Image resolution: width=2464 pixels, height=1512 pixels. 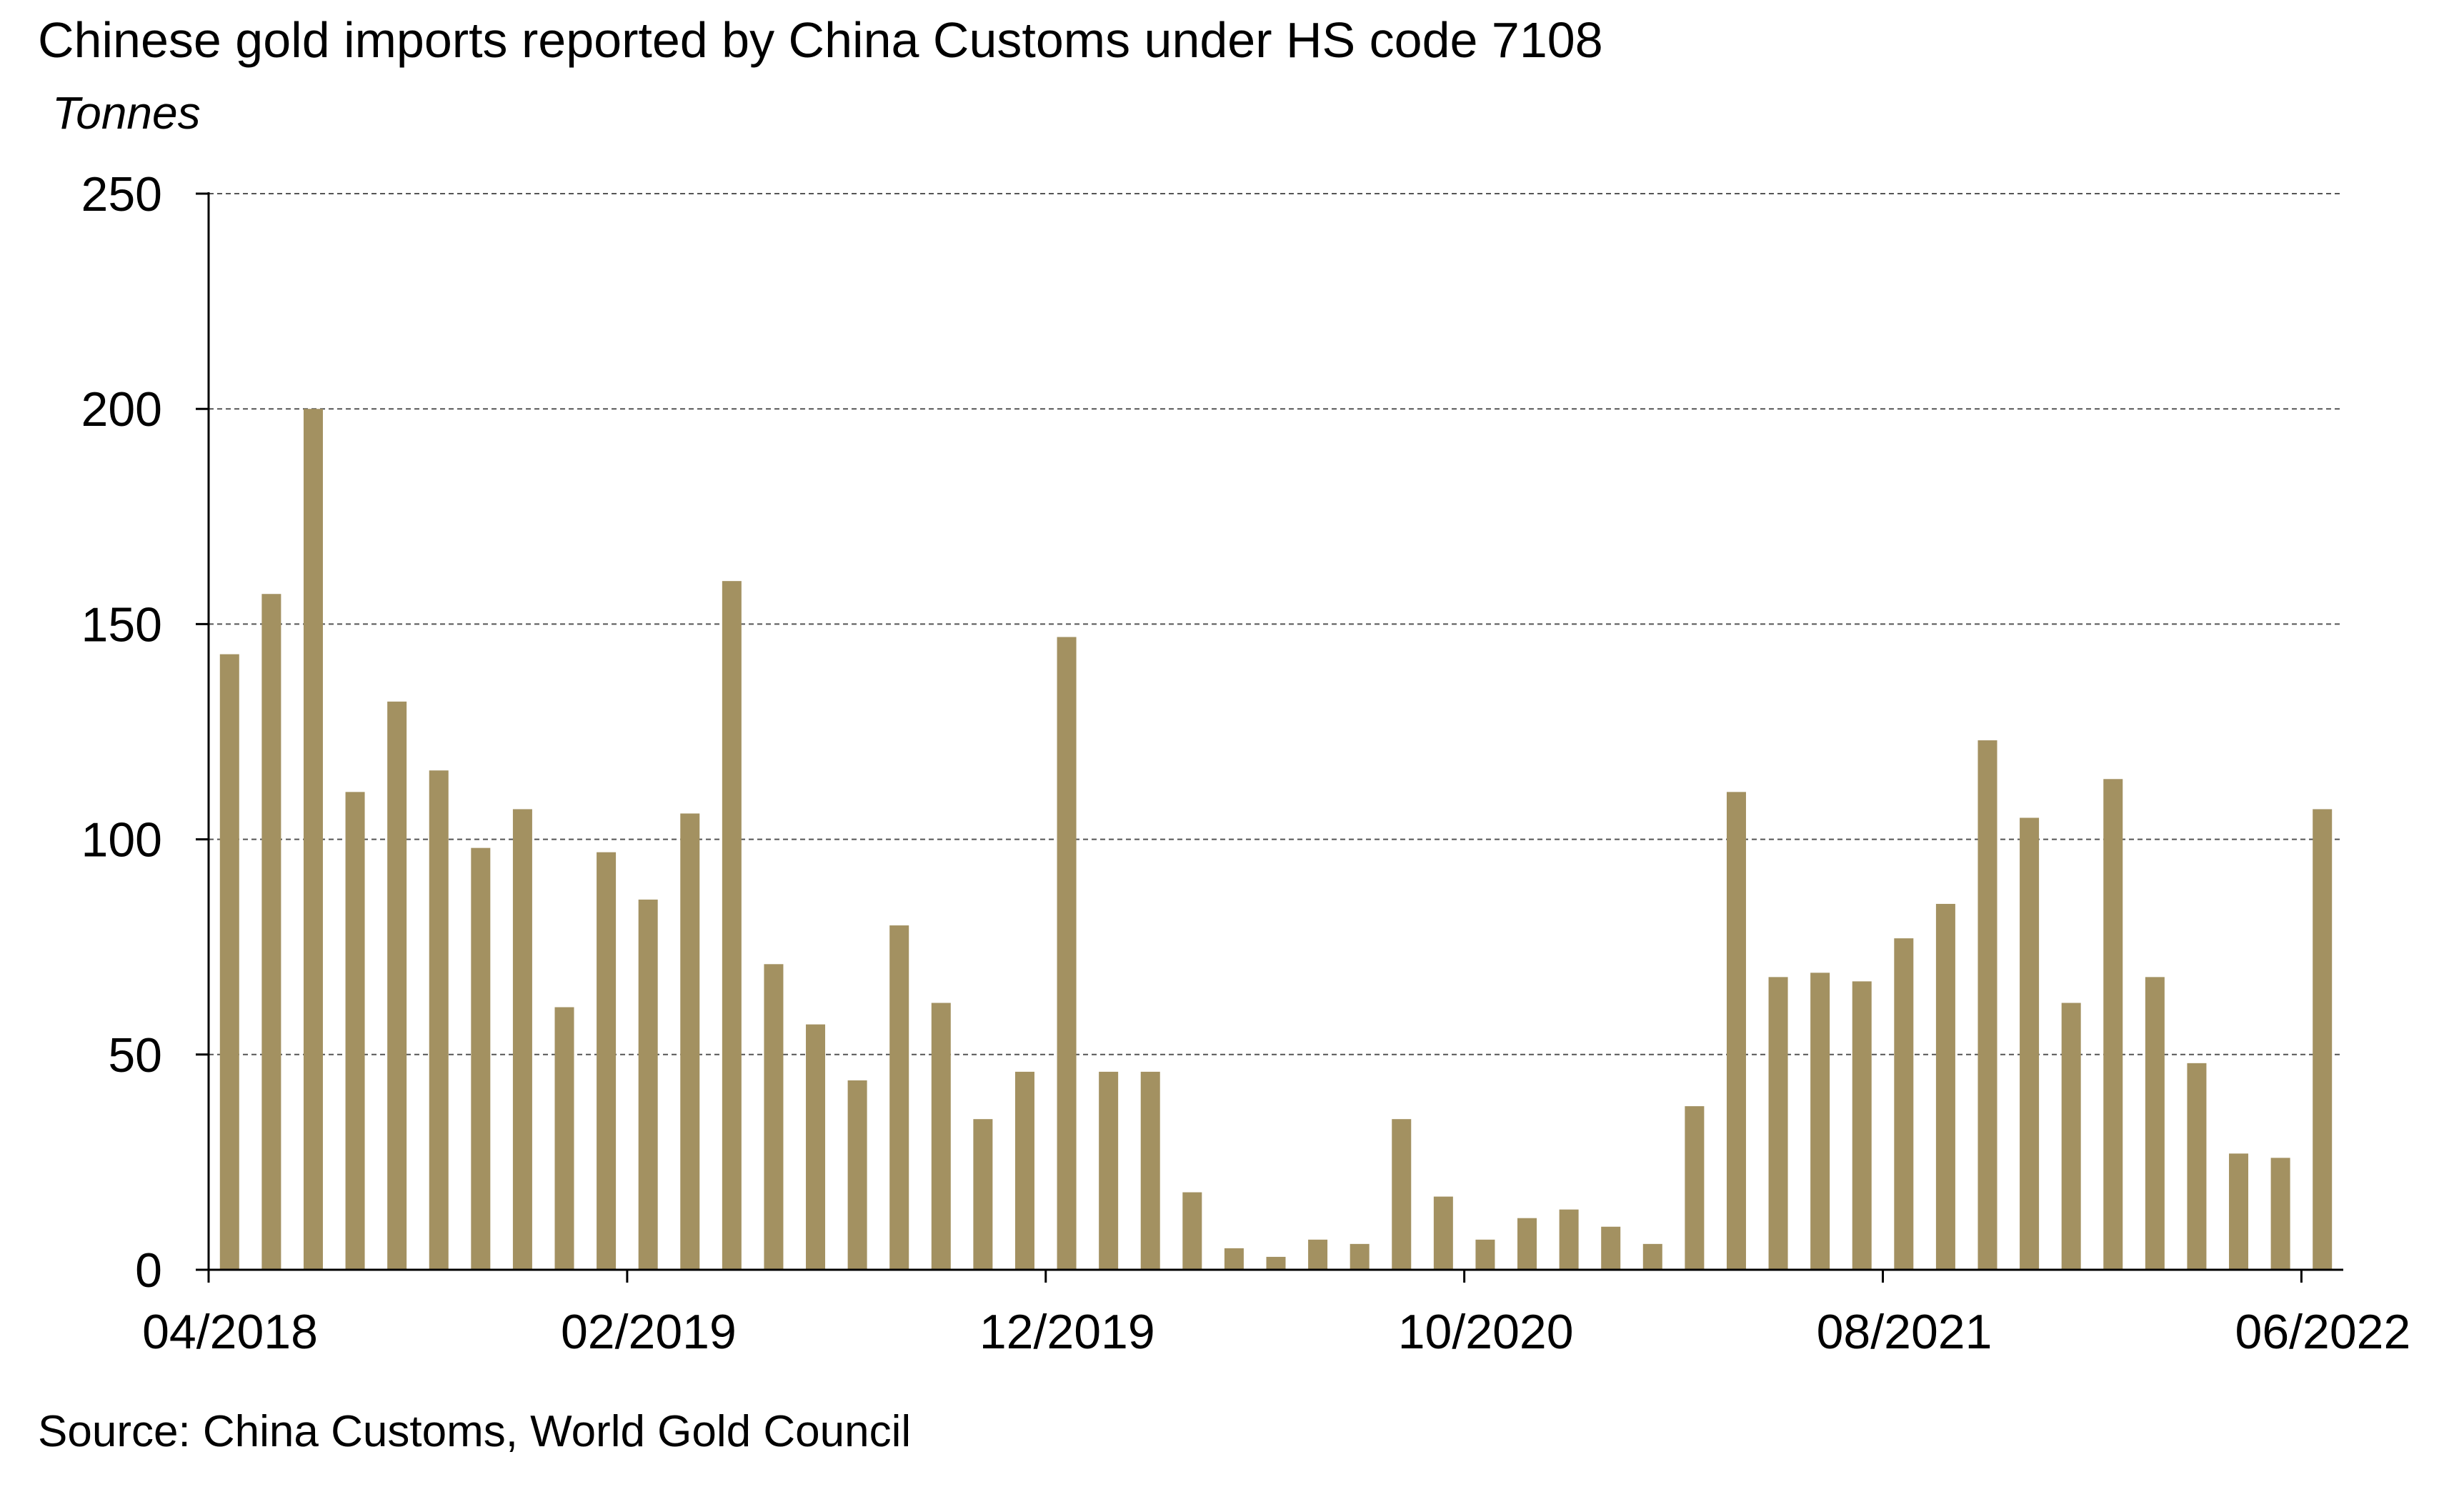 I want to click on x-tick-label: 04/2018, so click(x=230, y=1332).